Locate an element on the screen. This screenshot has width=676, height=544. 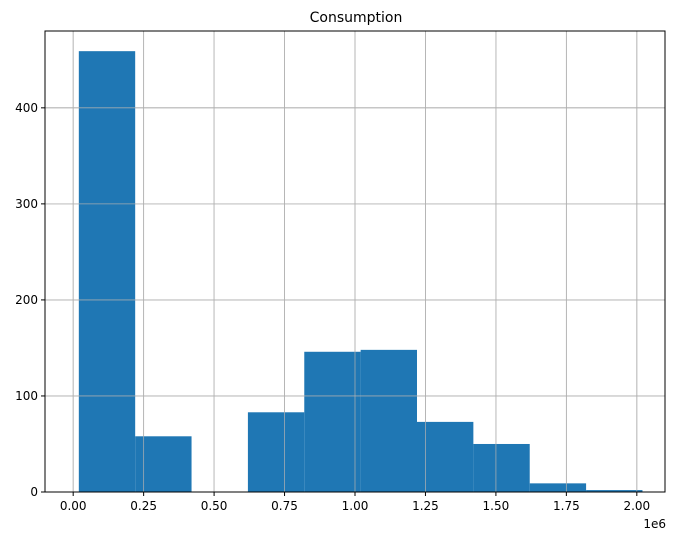
x-tick-label: 0.00 is located at coordinates (73, 506).